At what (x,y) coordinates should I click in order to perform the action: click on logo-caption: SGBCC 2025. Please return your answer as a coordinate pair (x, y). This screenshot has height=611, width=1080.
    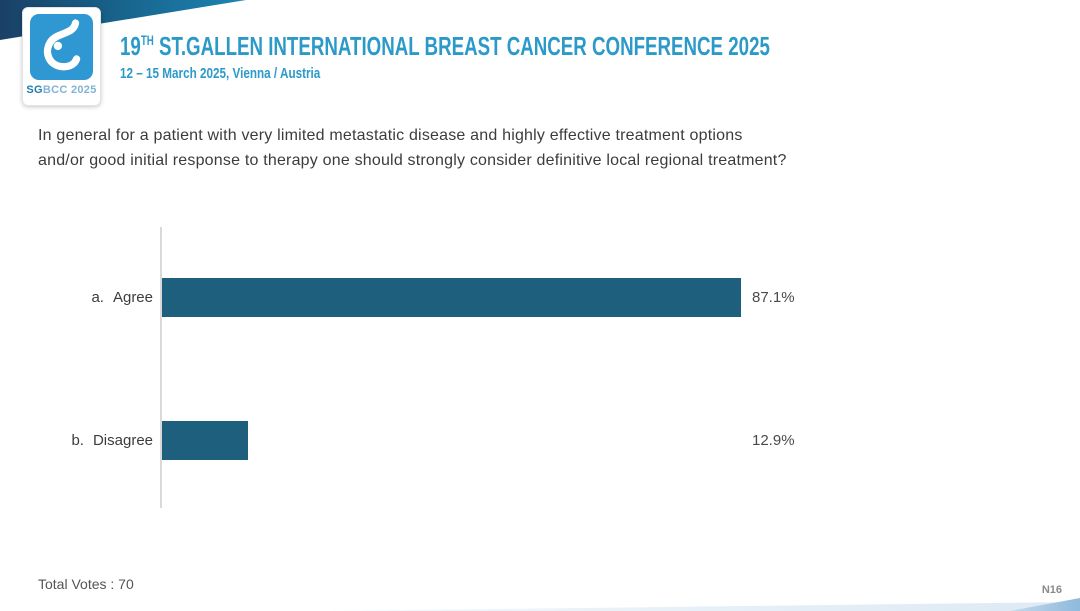
    Looking at the image, I should click on (61, 90).